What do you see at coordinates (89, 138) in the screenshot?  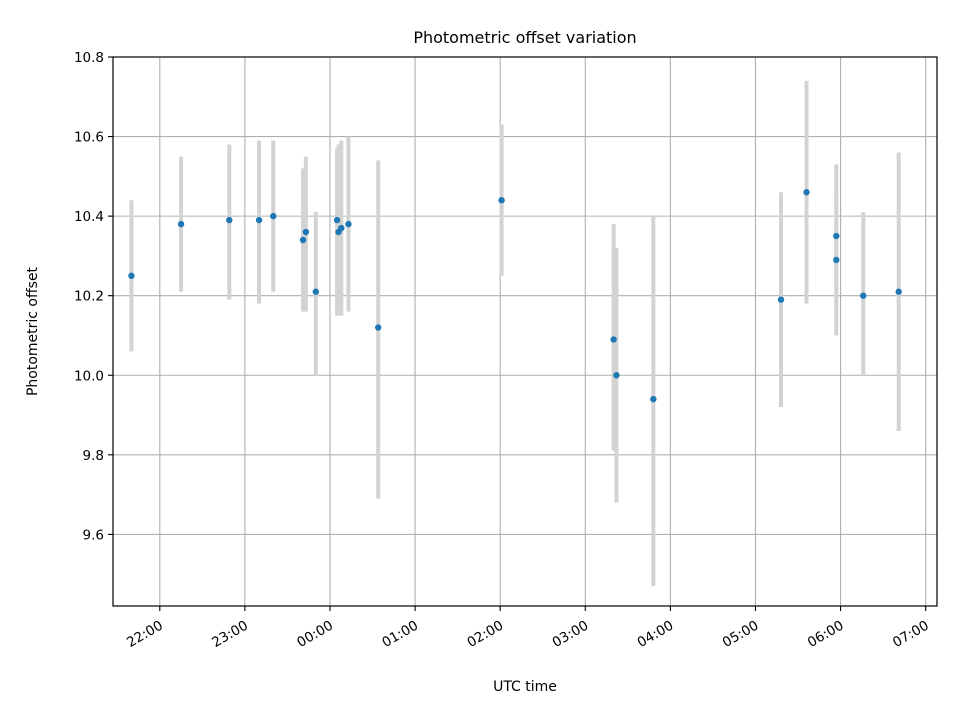 I see `y-tick-label: 10.6` at bounding box center [89, 138].